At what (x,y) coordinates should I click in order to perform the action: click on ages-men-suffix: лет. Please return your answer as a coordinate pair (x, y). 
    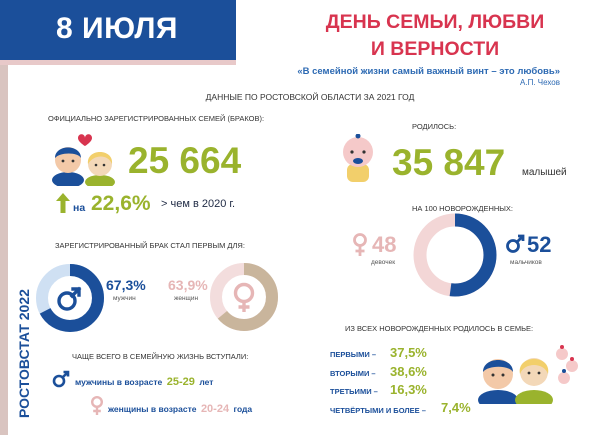
    Looking at the image, I should click on (206, 382).